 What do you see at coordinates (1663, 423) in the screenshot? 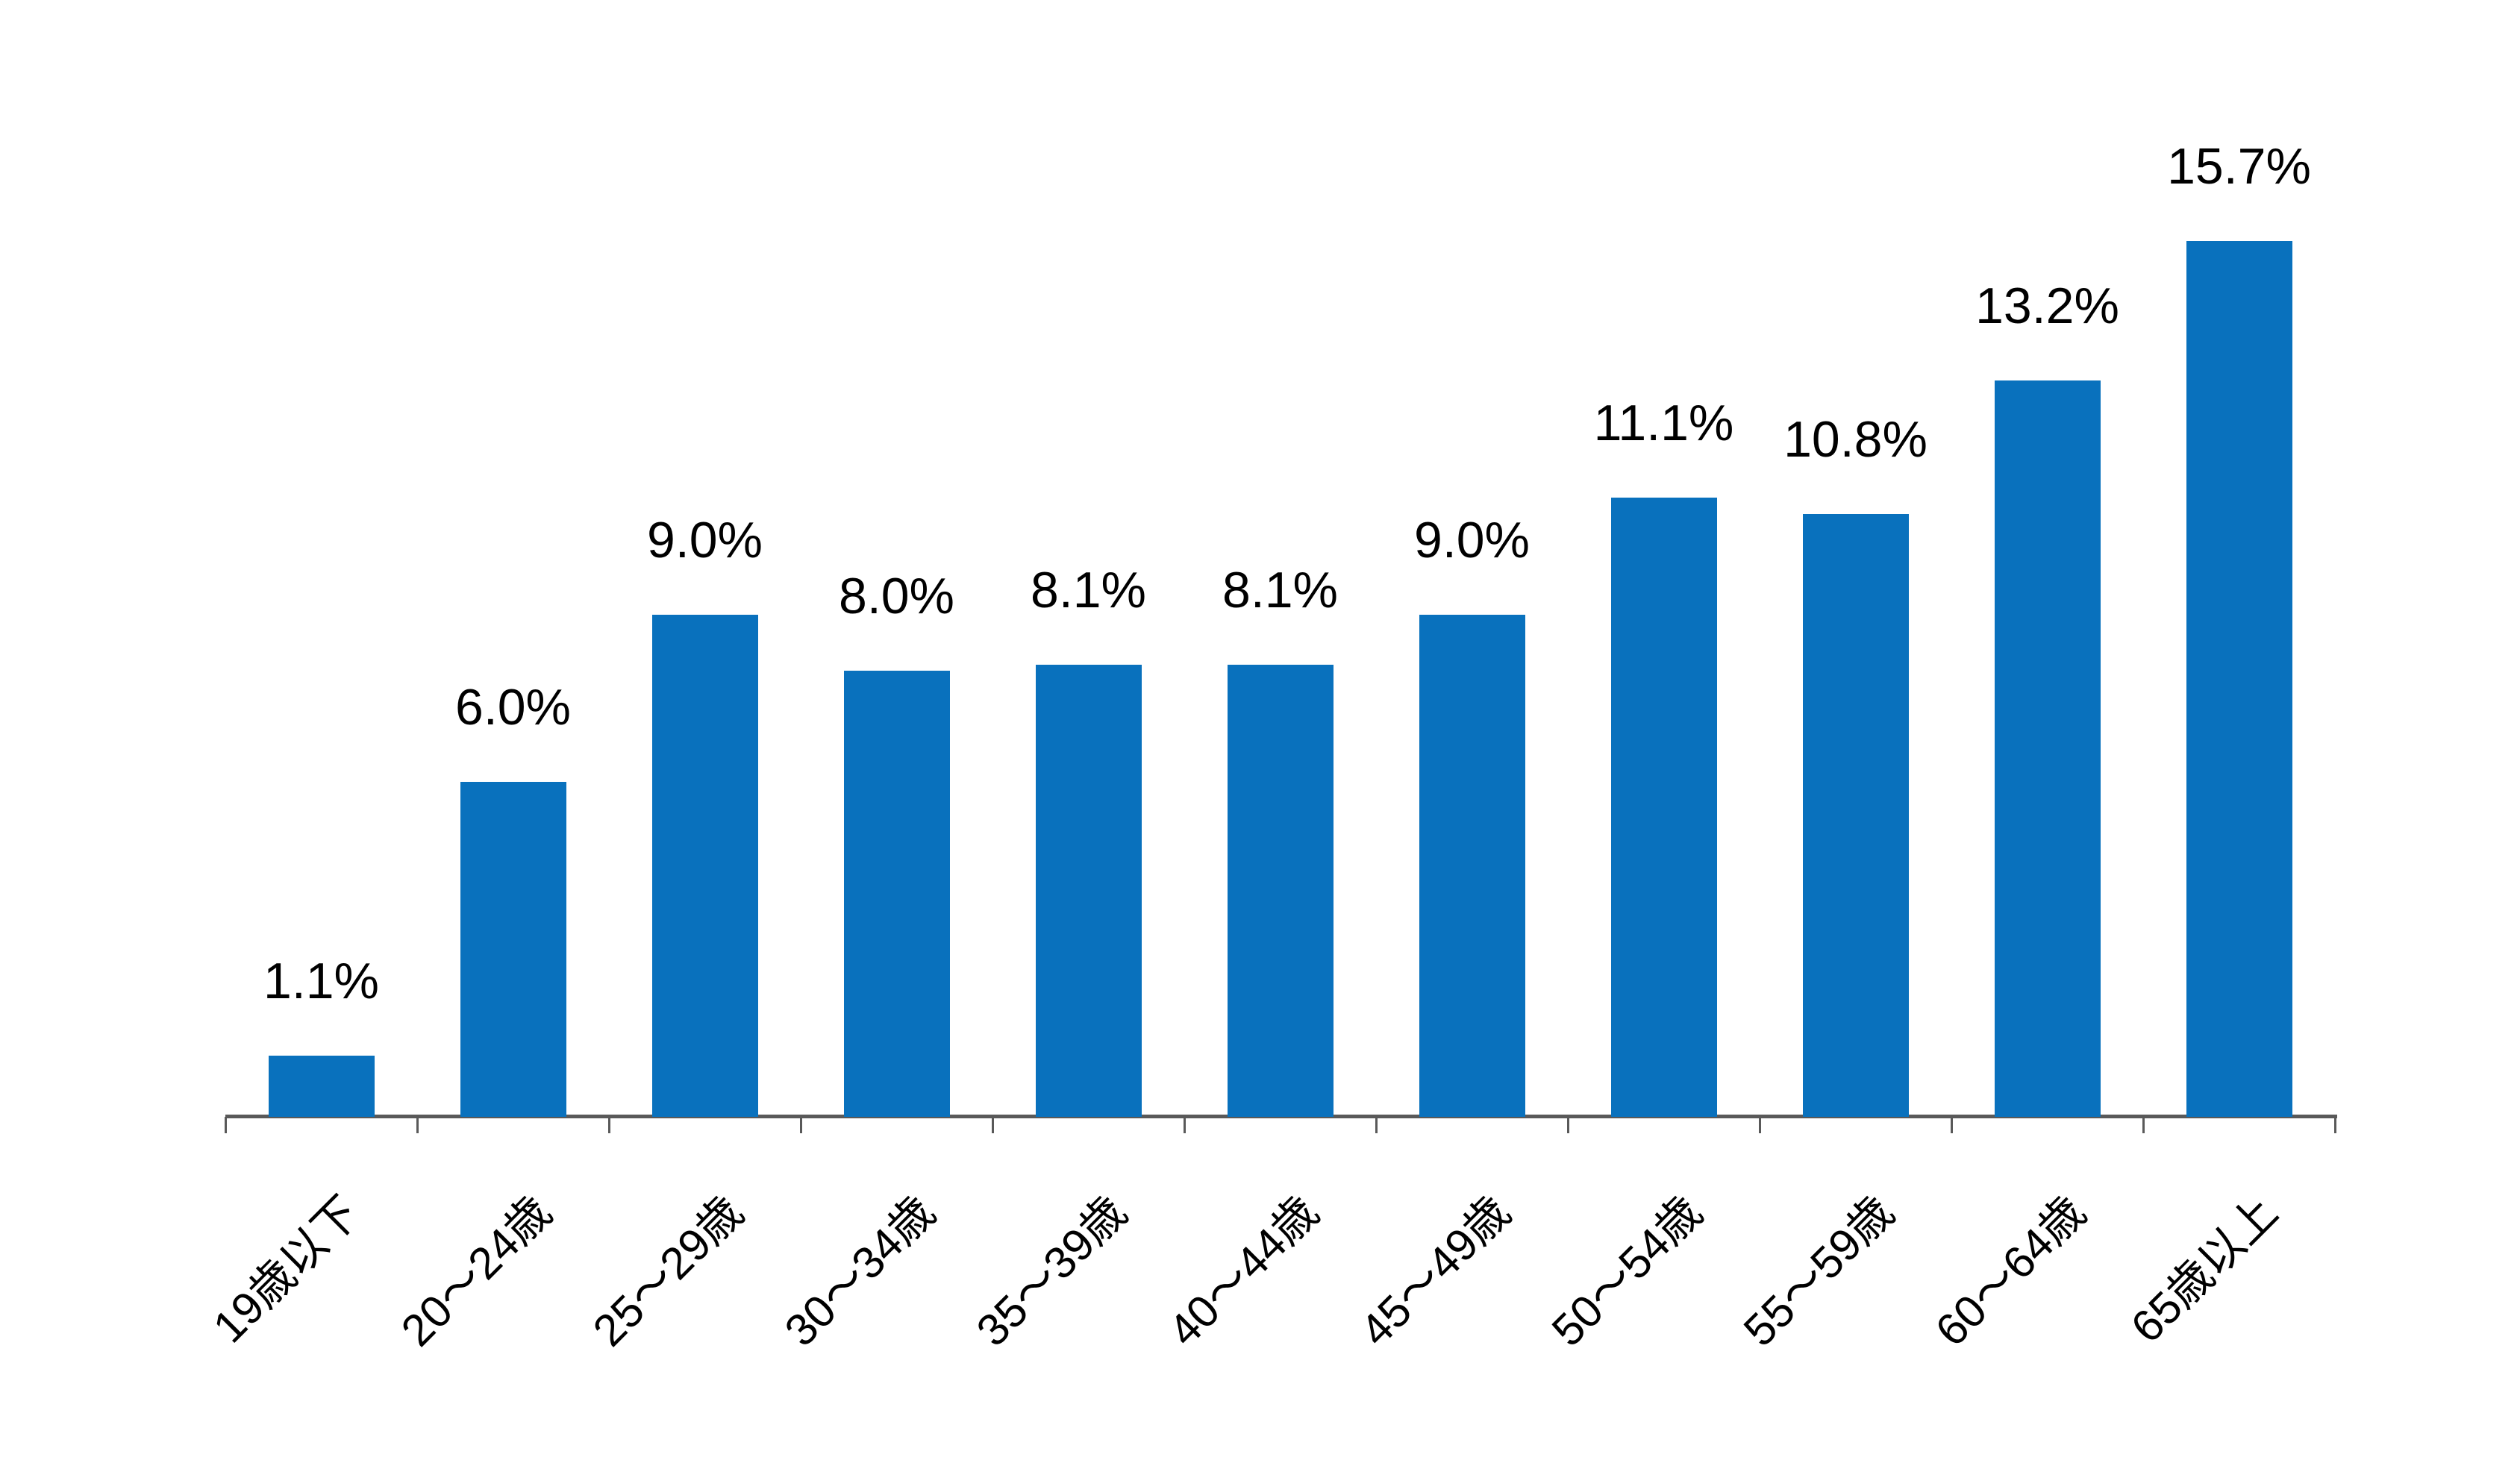
I see `value-label: 11.1%` at bounding box center [1663, 423].